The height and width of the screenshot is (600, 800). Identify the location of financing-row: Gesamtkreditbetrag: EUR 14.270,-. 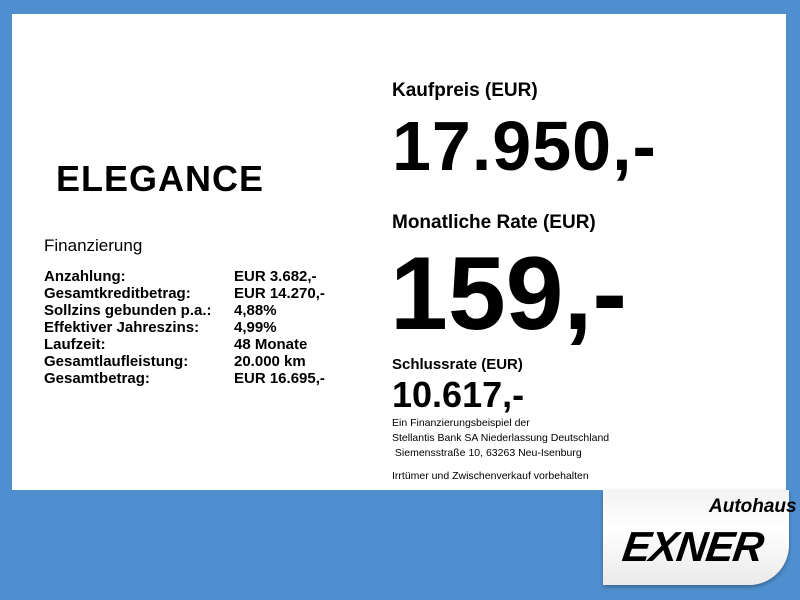
(184, 293).